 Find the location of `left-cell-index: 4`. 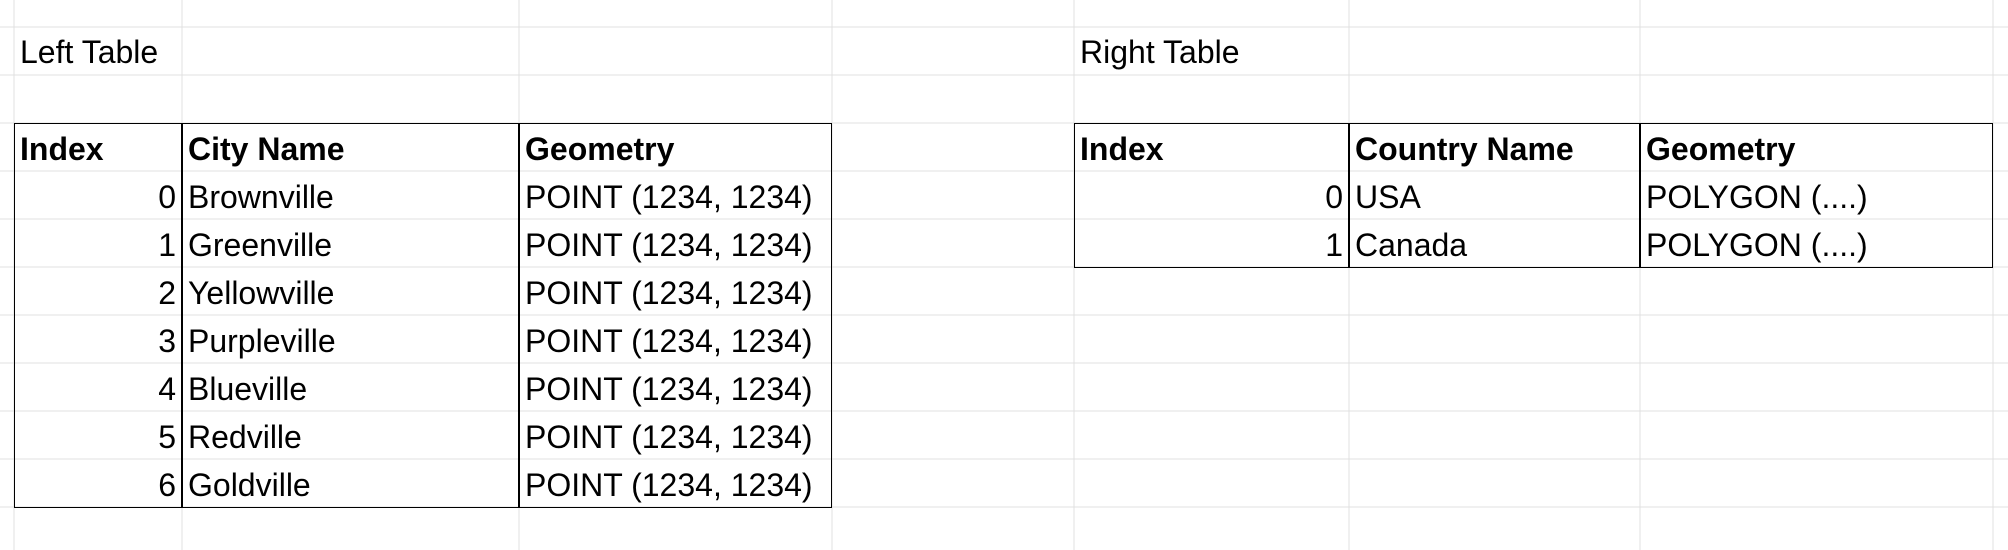

left-cell-index: 4 is located at coordinates (167, 389).